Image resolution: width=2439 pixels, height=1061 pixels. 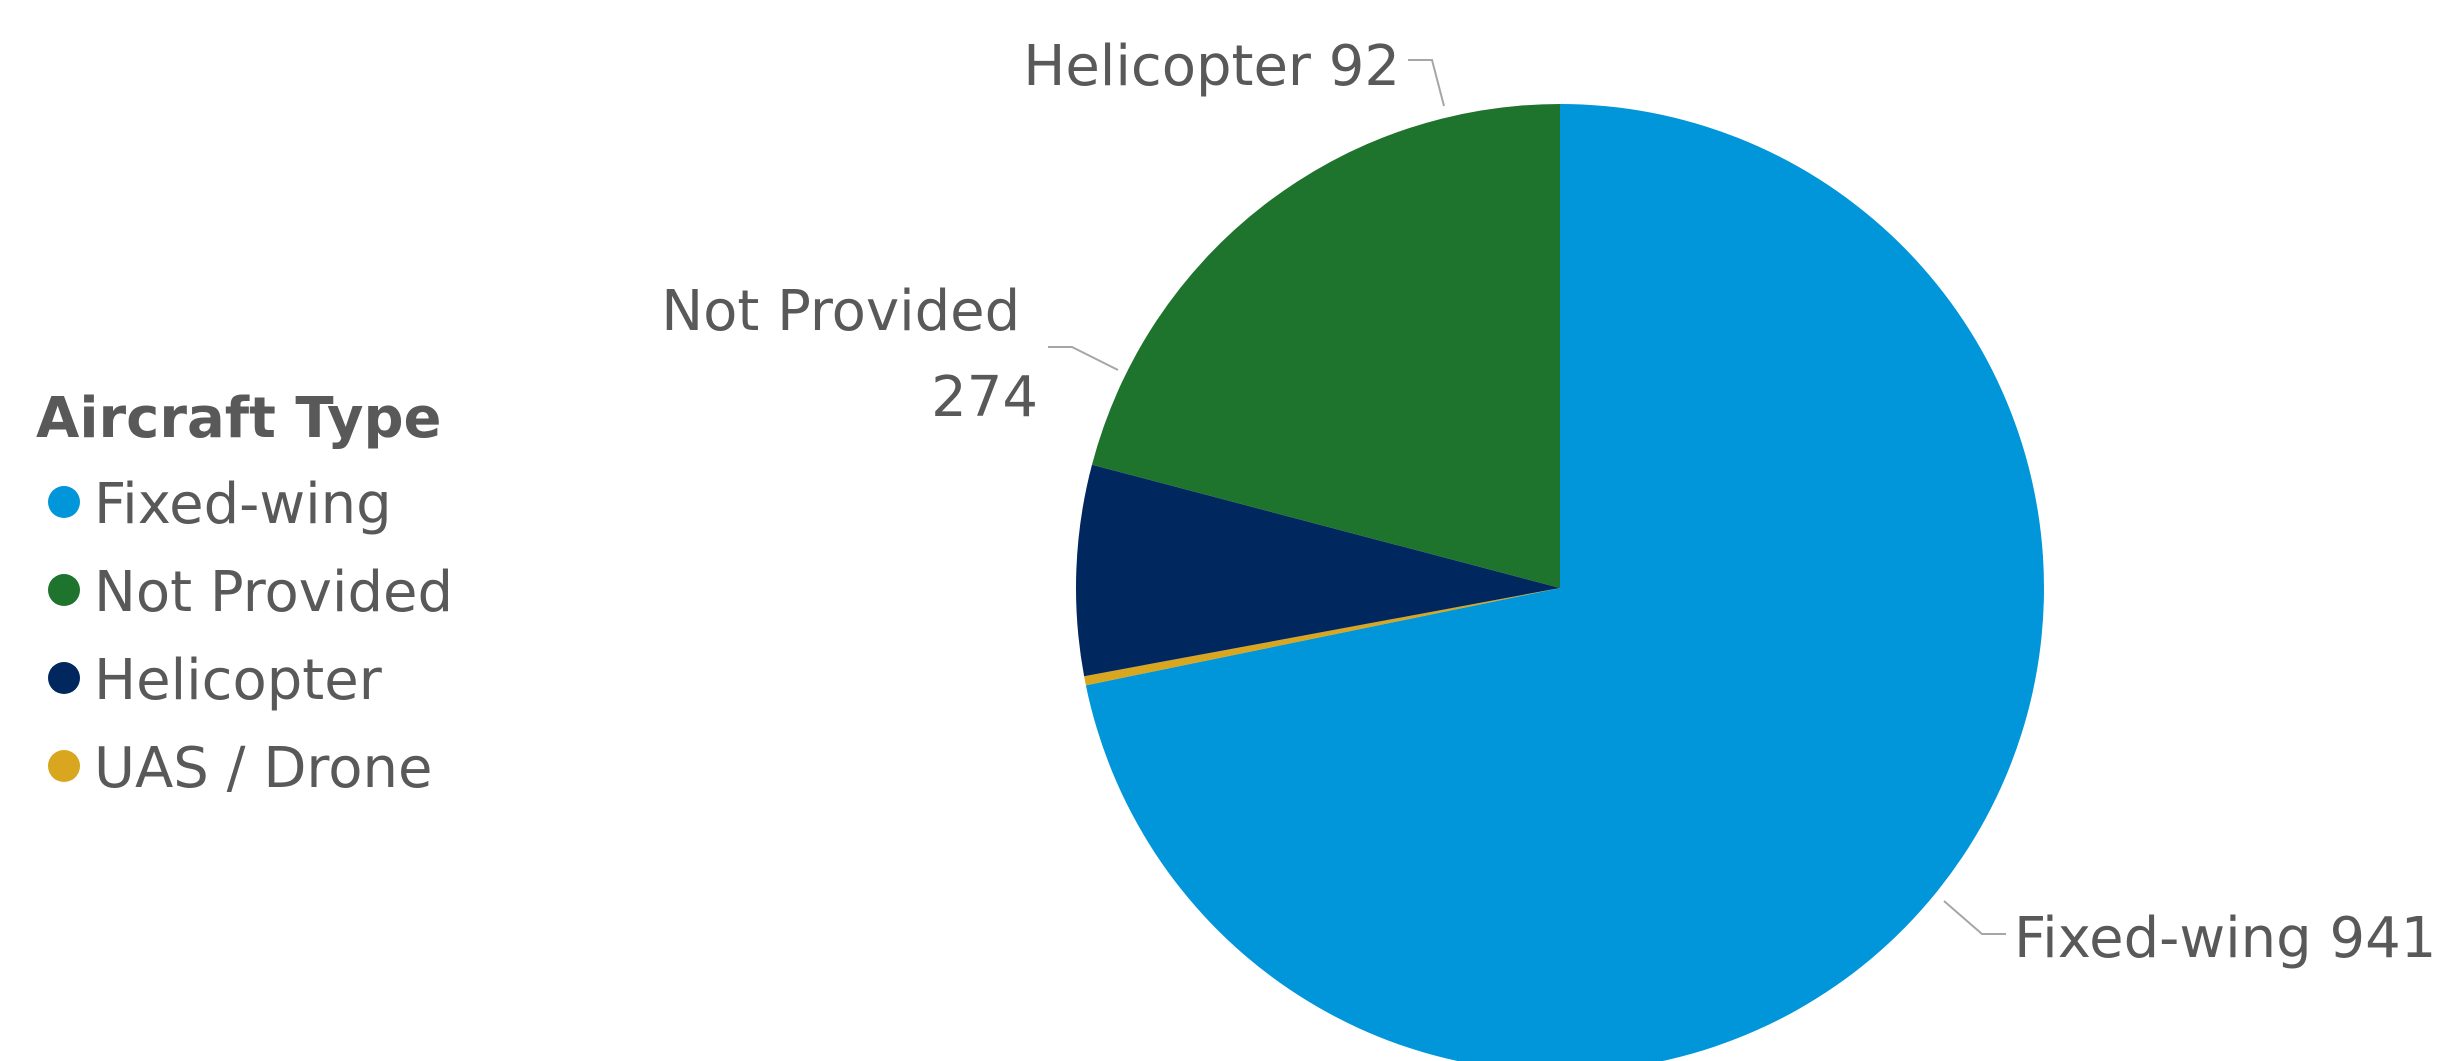 What do you see at coordinates (2225, 938) in the screenshot?
I see `data-label-fixed-wing: Fixed-wing 941` at bounding box center [2225, 938].